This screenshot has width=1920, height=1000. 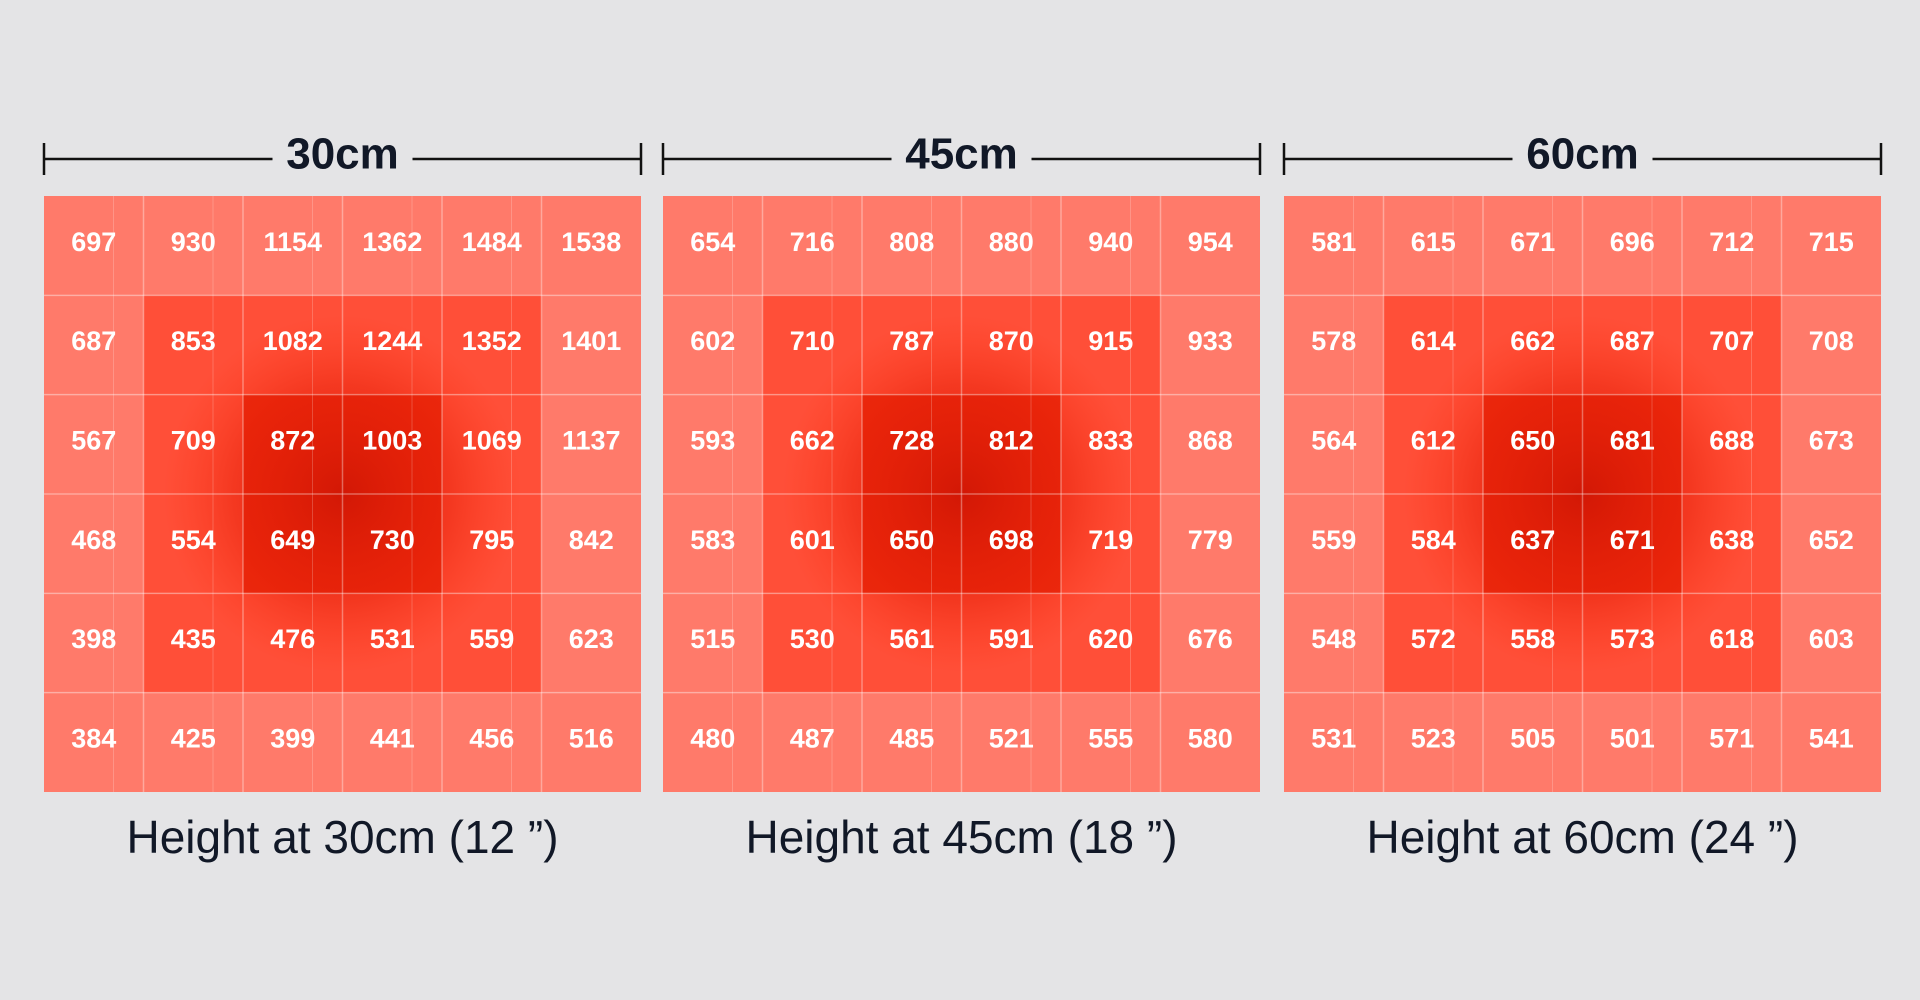 What do you see at coordinates (93, 738) in the screenshot?
I see `cell-value: 384` at bounding box center [93, 738].